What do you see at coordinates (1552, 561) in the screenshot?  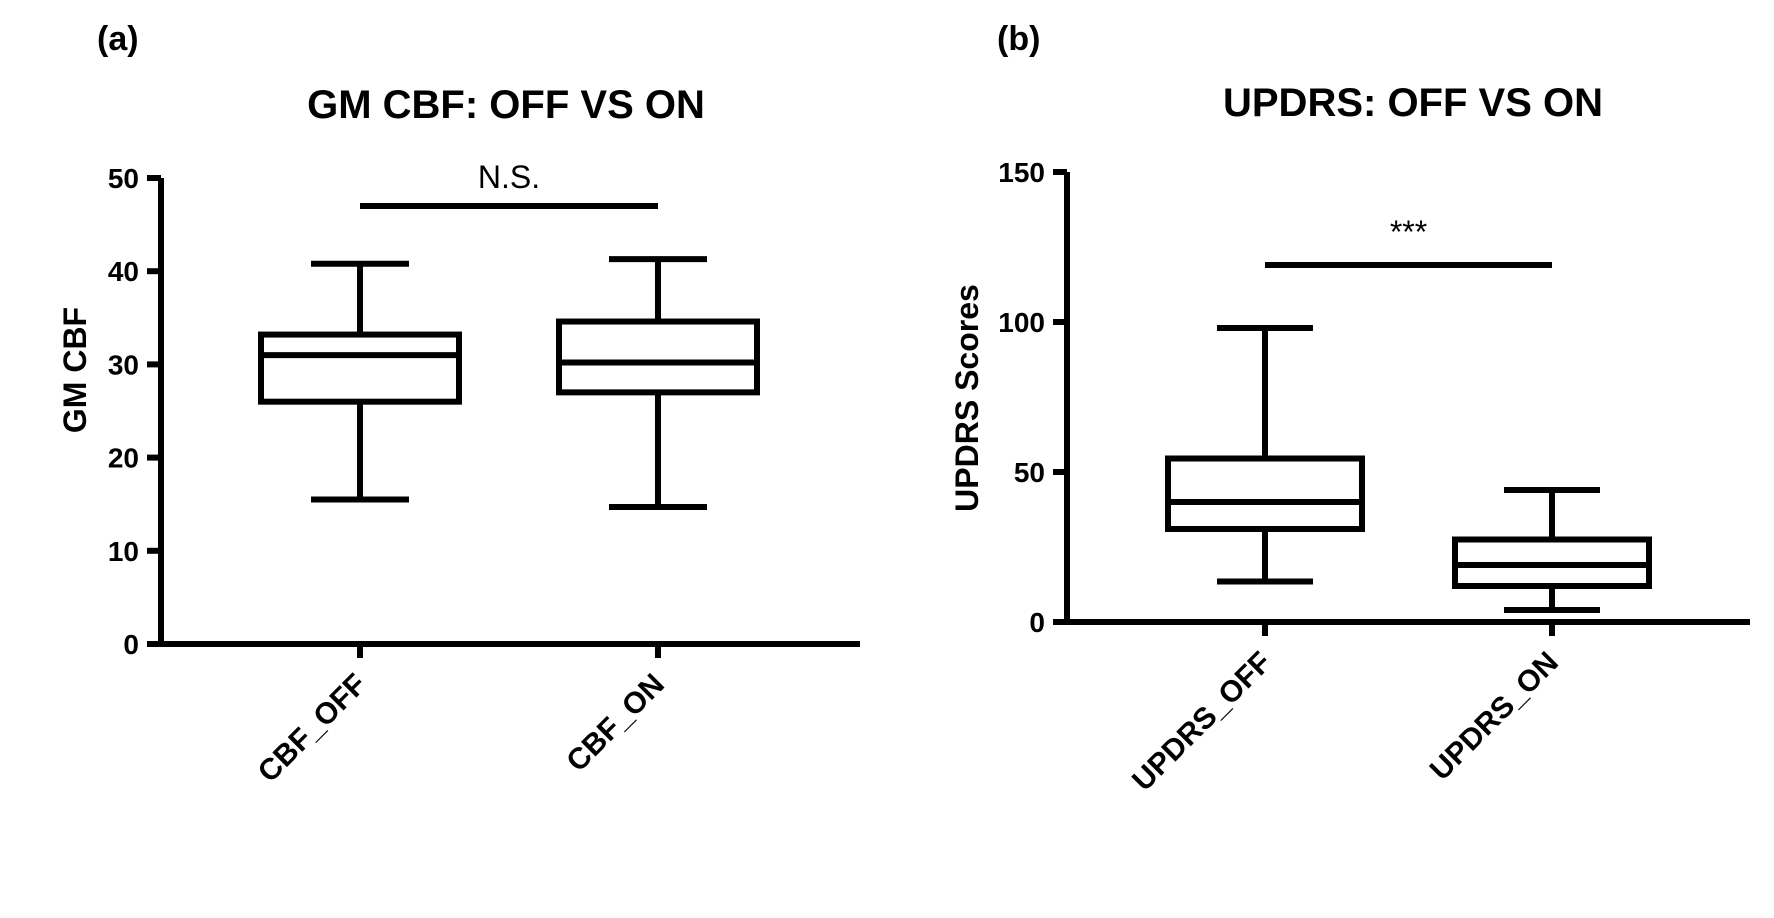 I see `box-updrs-on` at bounding box center [1552, 561].